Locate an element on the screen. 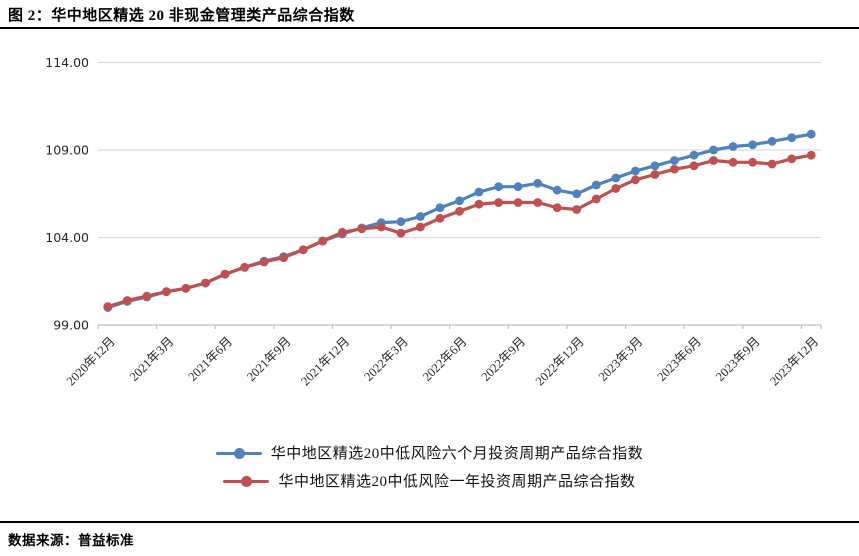 The width and height of the screenshot is (859, 556). x-axis-tick-label: 2022年12月 is located at coordinates (560, 361).